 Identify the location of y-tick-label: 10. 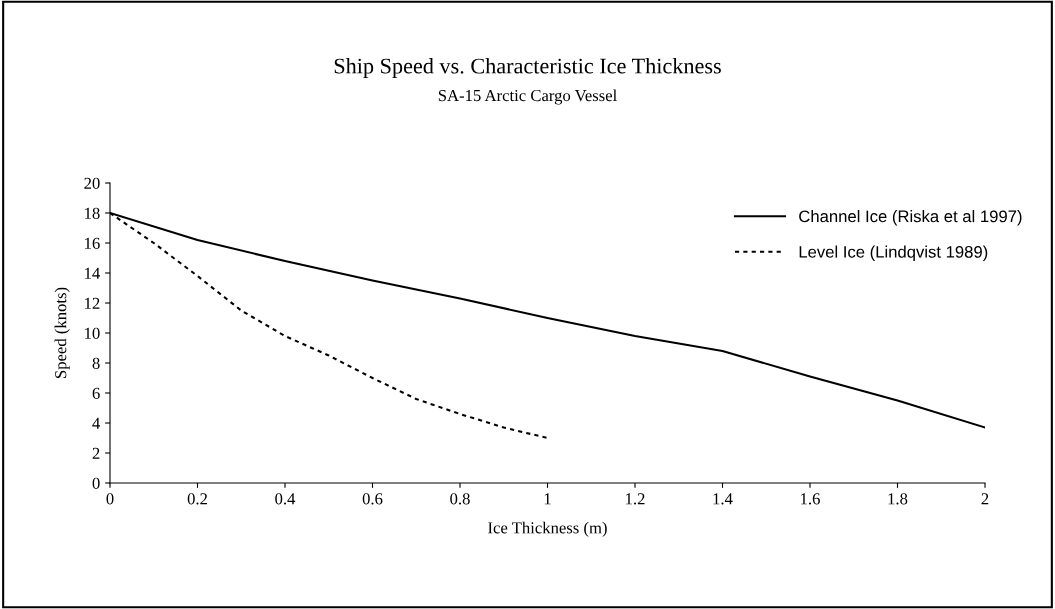
(92, 333).